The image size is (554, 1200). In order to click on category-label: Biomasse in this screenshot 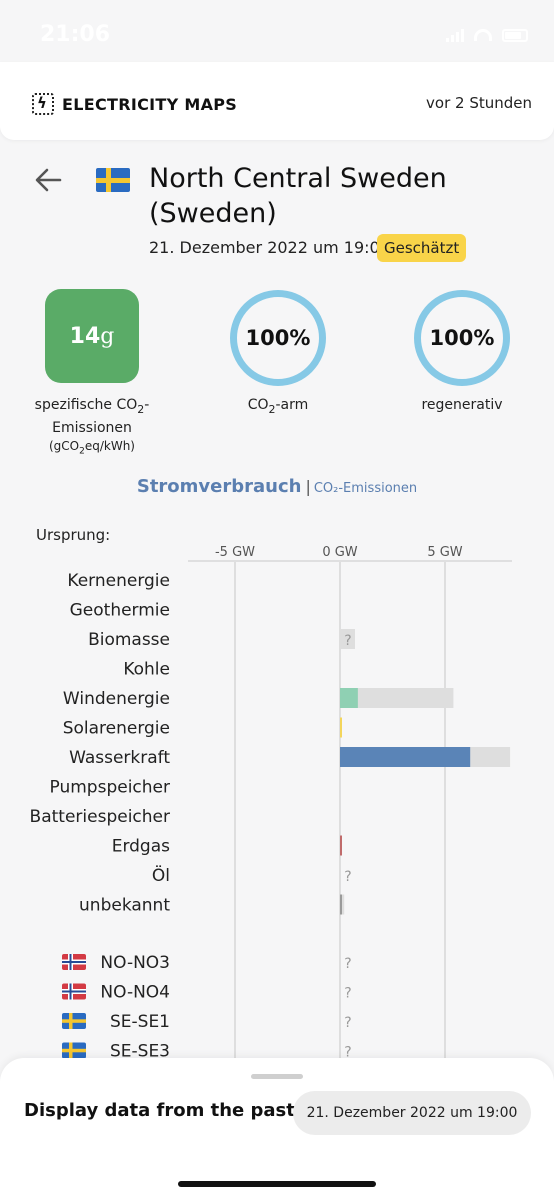, I will do `click(129, 640)`.